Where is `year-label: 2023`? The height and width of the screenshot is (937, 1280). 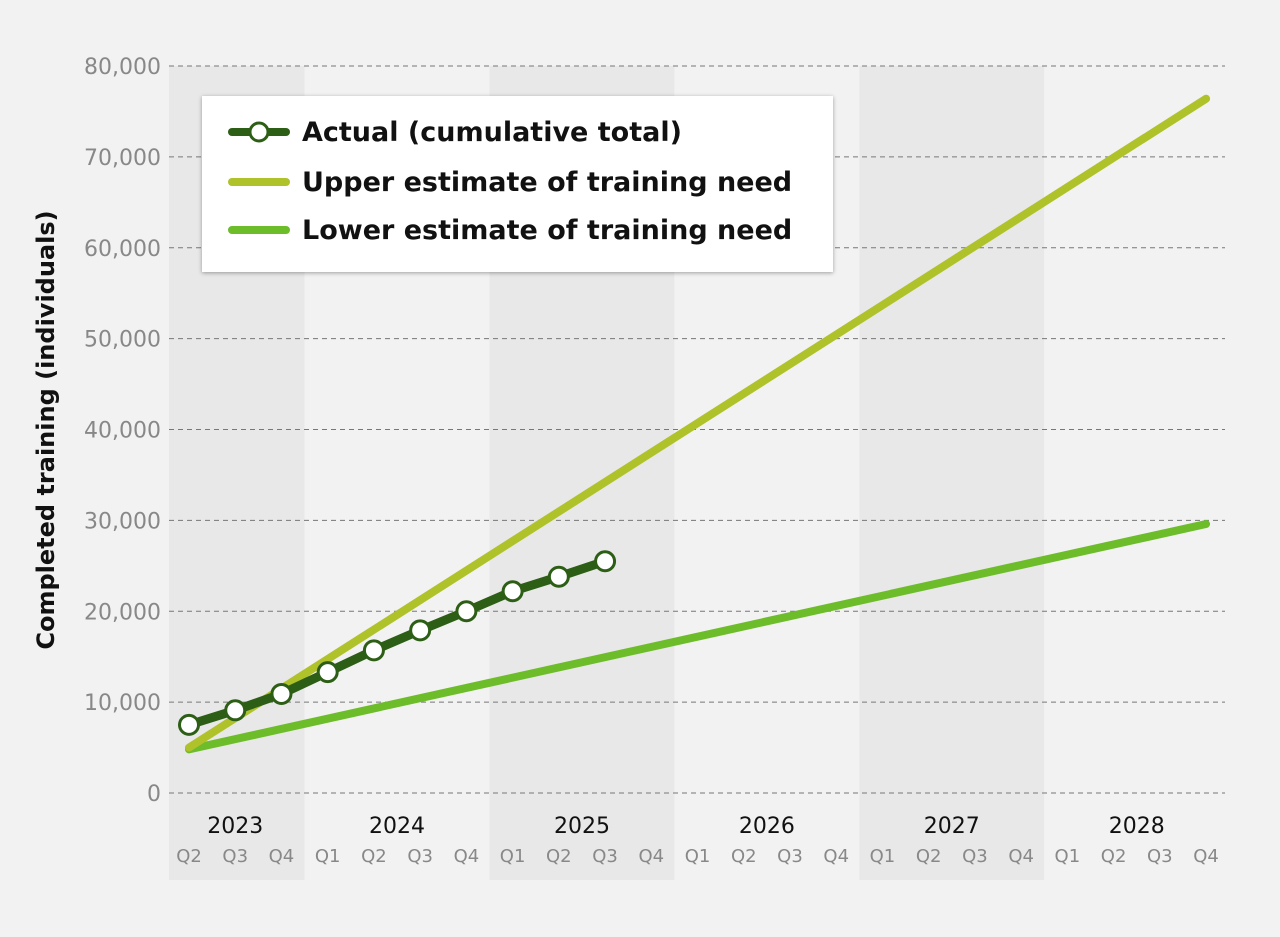
year-label: 2023 is located at coordinates (235, 826).